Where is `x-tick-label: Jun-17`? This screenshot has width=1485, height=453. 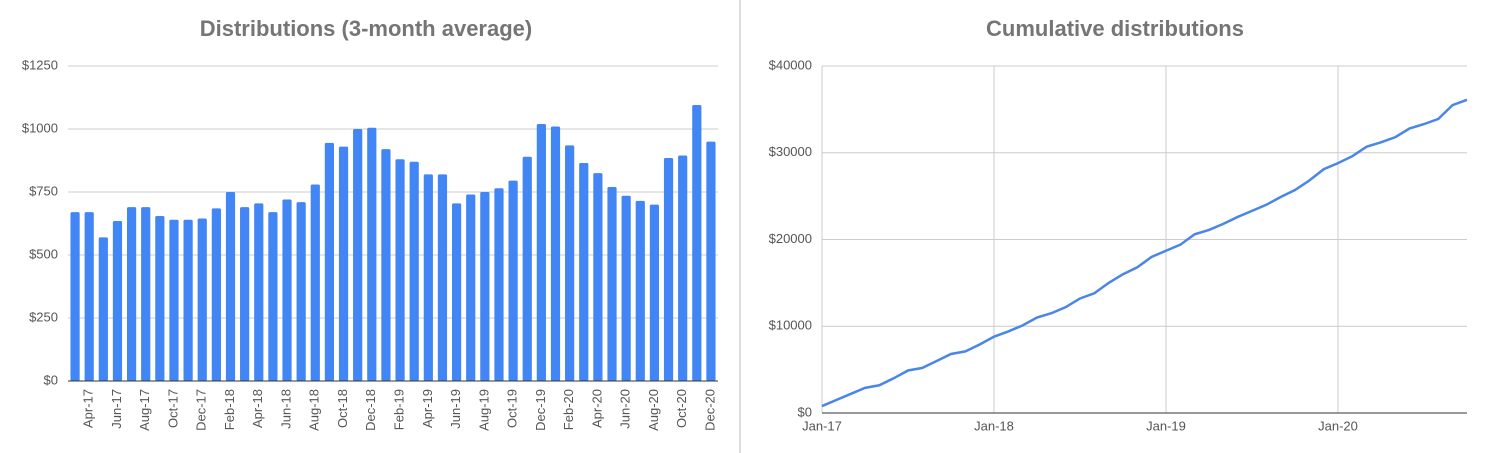
x-tick-label: Jun-17 is located at coordinates (116, 409).